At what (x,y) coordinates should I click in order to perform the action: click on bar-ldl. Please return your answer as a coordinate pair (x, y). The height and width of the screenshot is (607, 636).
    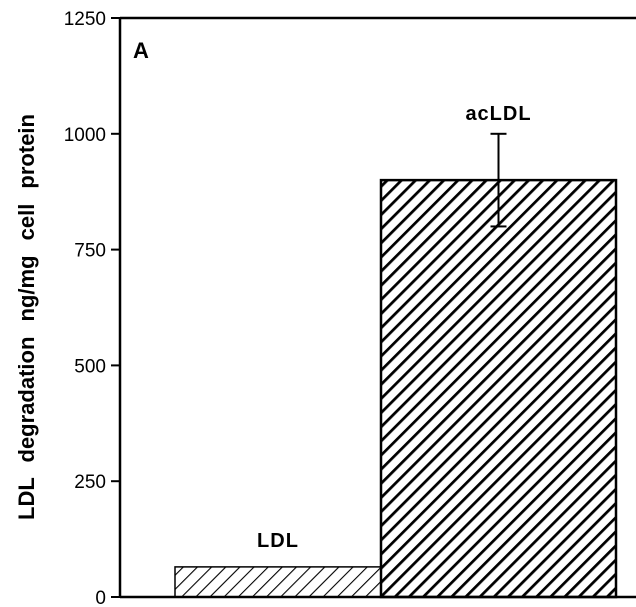
    Looking at the image, I should click on (278, 582).